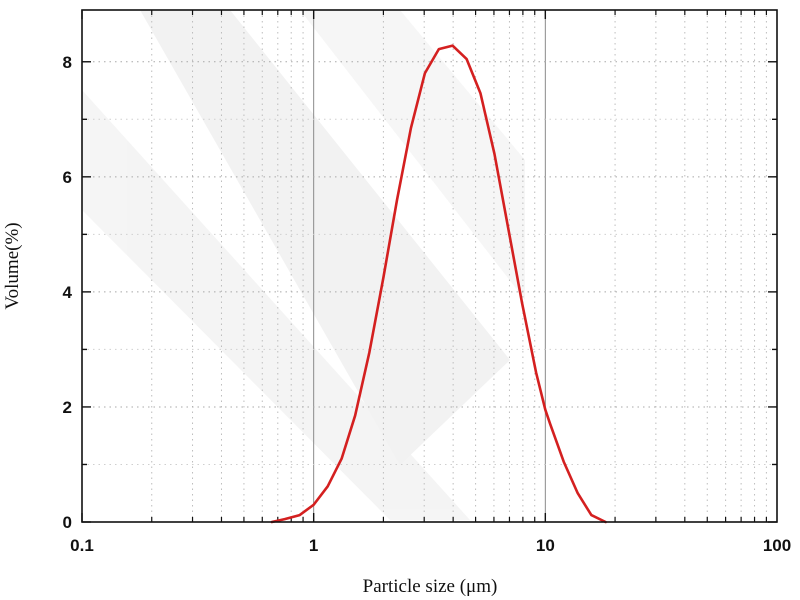  What do you see at coordinates (67, 522) in the screenshot?
I see `y-tick-label: 0` at bounding box center [67, 522].